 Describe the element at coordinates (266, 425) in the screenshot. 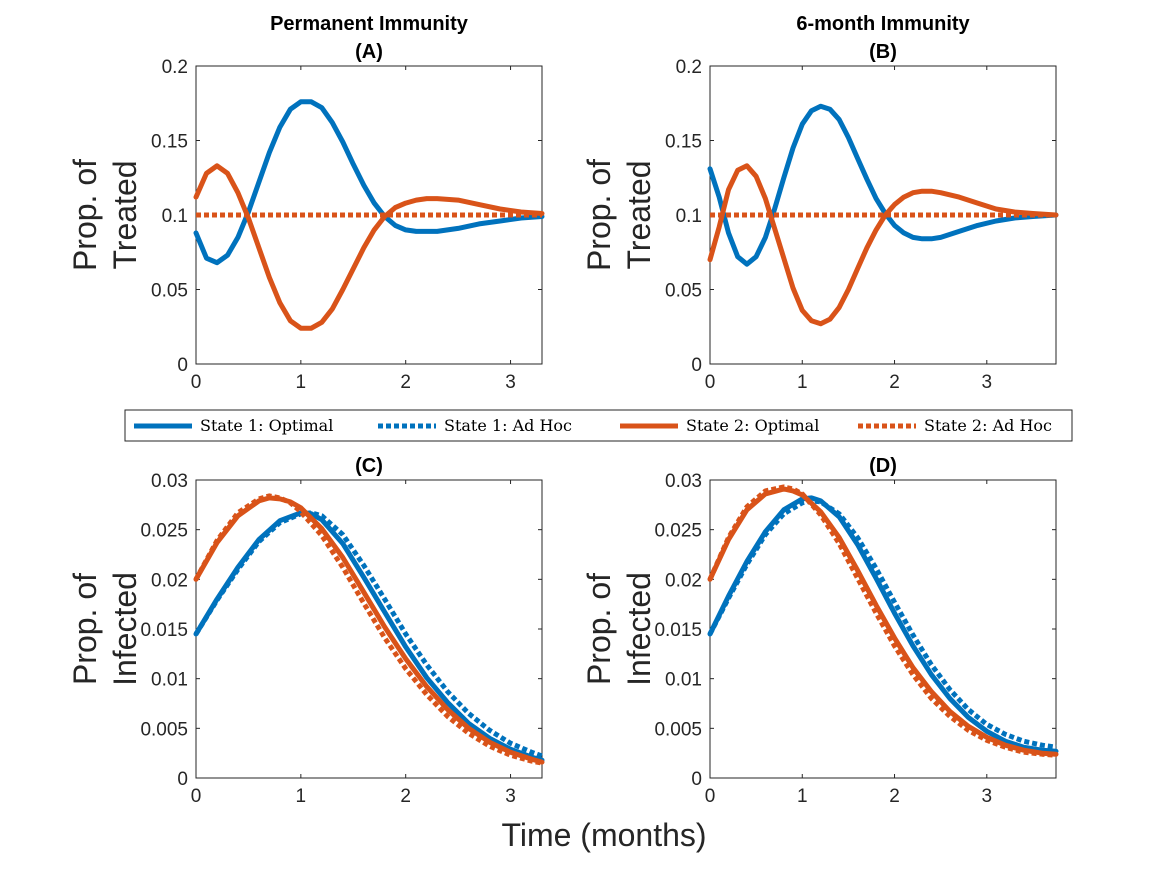

I see `legend-label: State 1: Optimal` at that location.